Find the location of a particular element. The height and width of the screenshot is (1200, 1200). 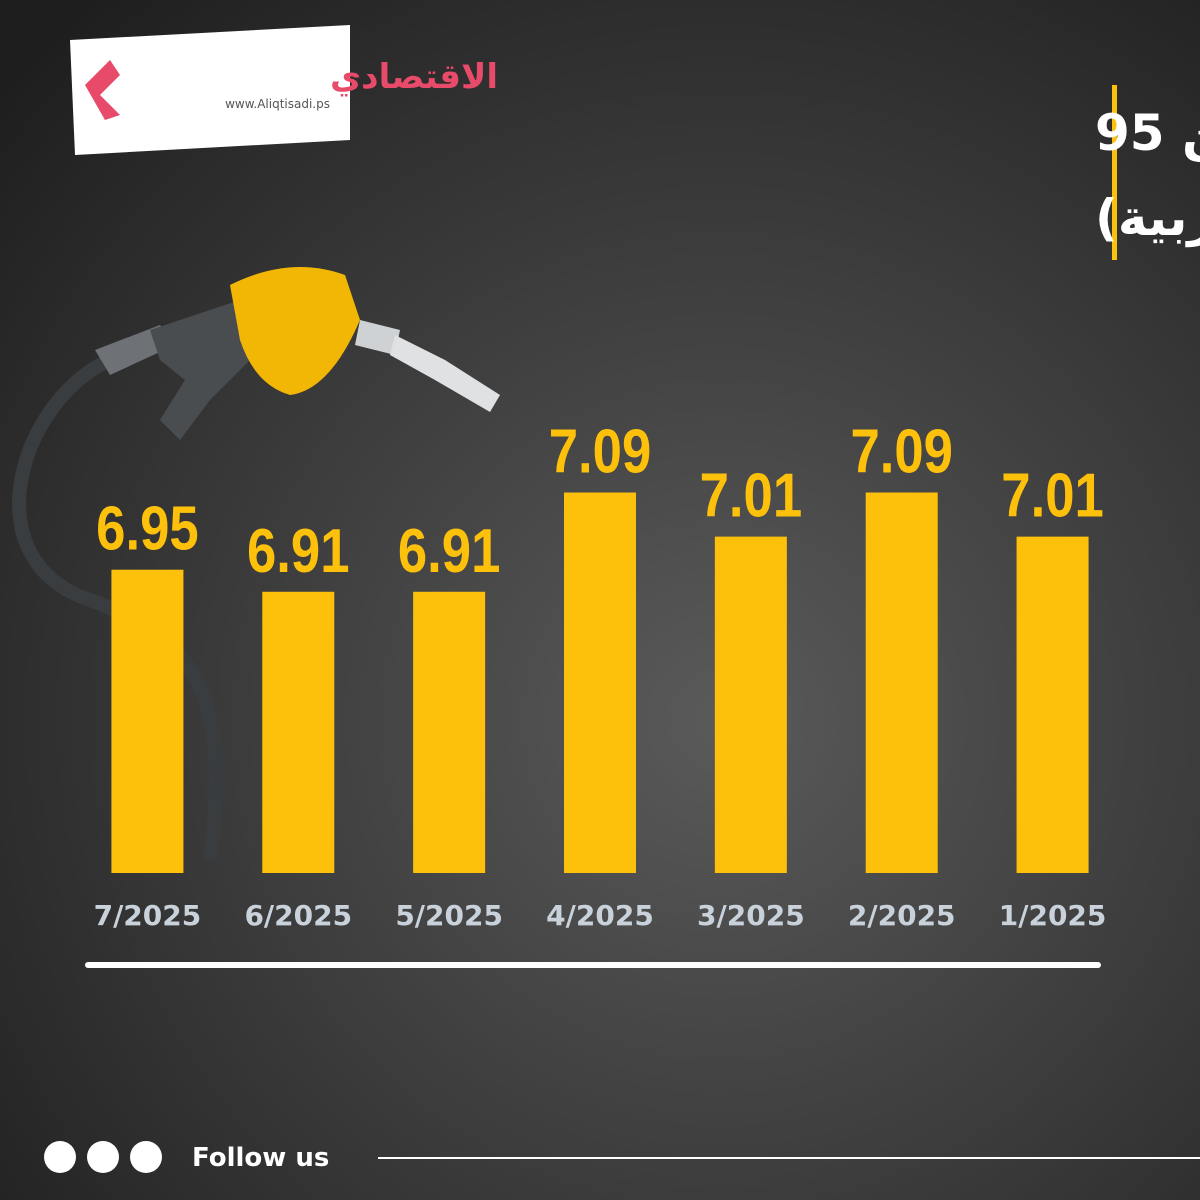

x-tick-label: 6/2025 is located at coordinates (298, 915).